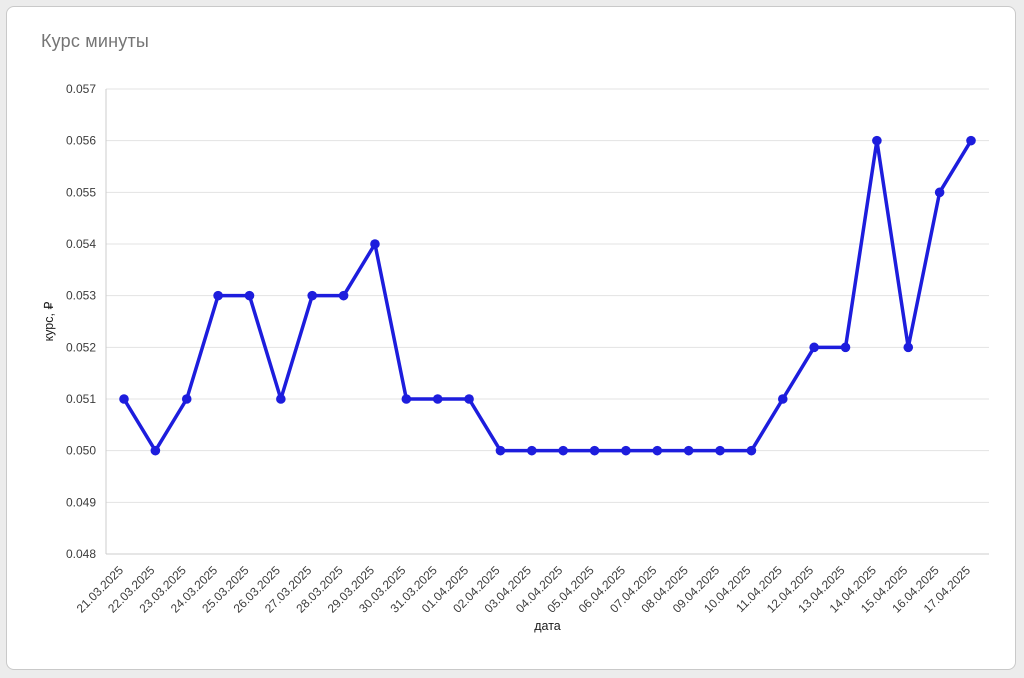 The height and width of the screenshot is (678, 1024). Describe the element at coordinates (81, 141) in the screenshot. I see `y-tick-label: 0.056` at that location.